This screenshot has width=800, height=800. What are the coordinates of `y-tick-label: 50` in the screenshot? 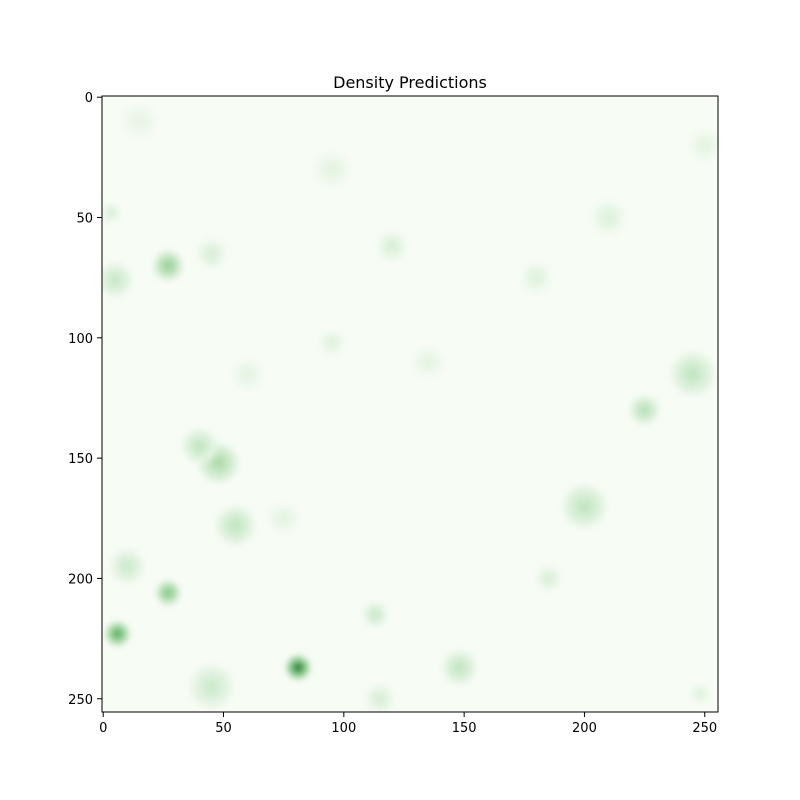 It's located at (84, 219).